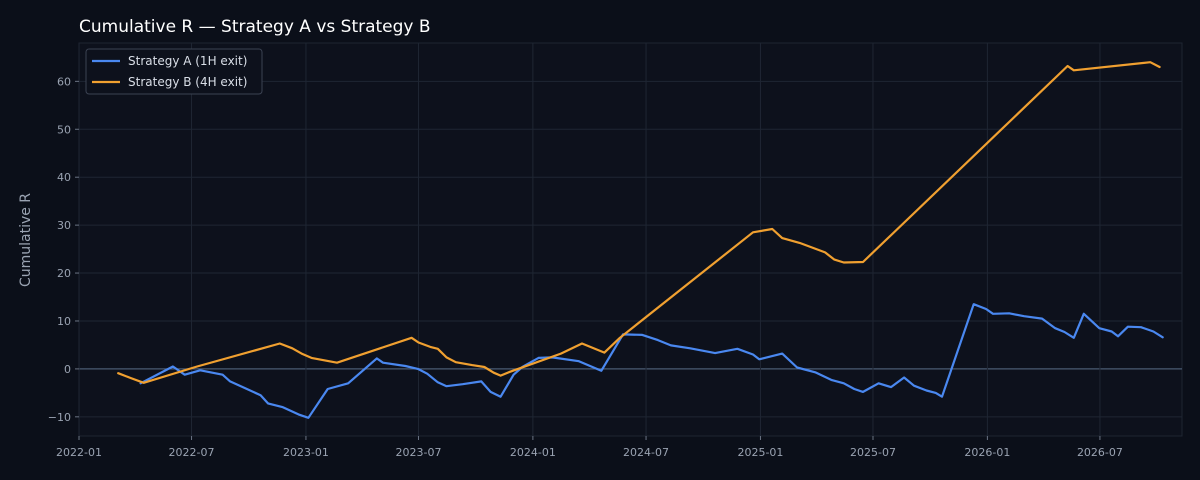  What do you see at coordinates (418, 452) in the screenshot?
I see `x-tick-label: 2023-07` at bounding box center [418, 452].